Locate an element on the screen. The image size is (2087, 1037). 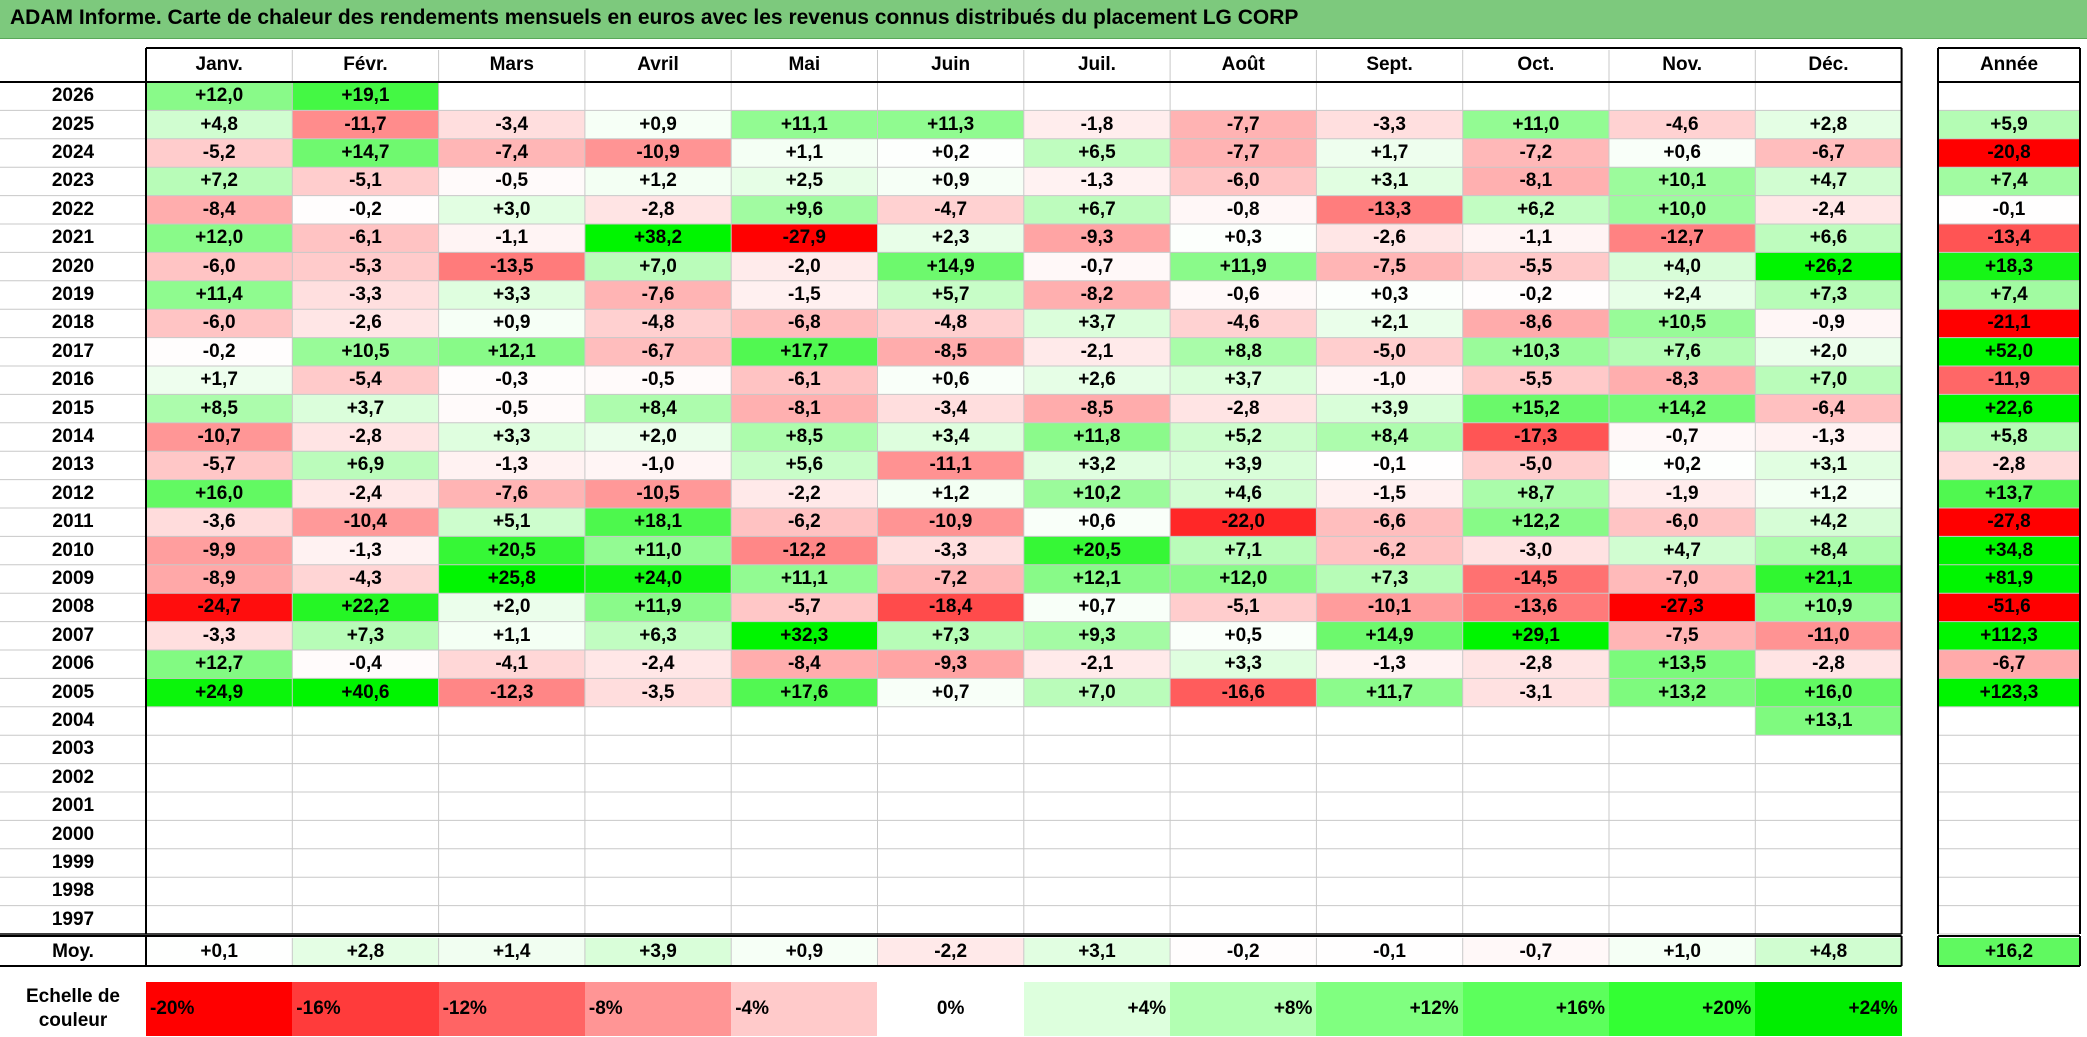
heatmap-cell: -5,0 is located at coordinates (1536, 465).